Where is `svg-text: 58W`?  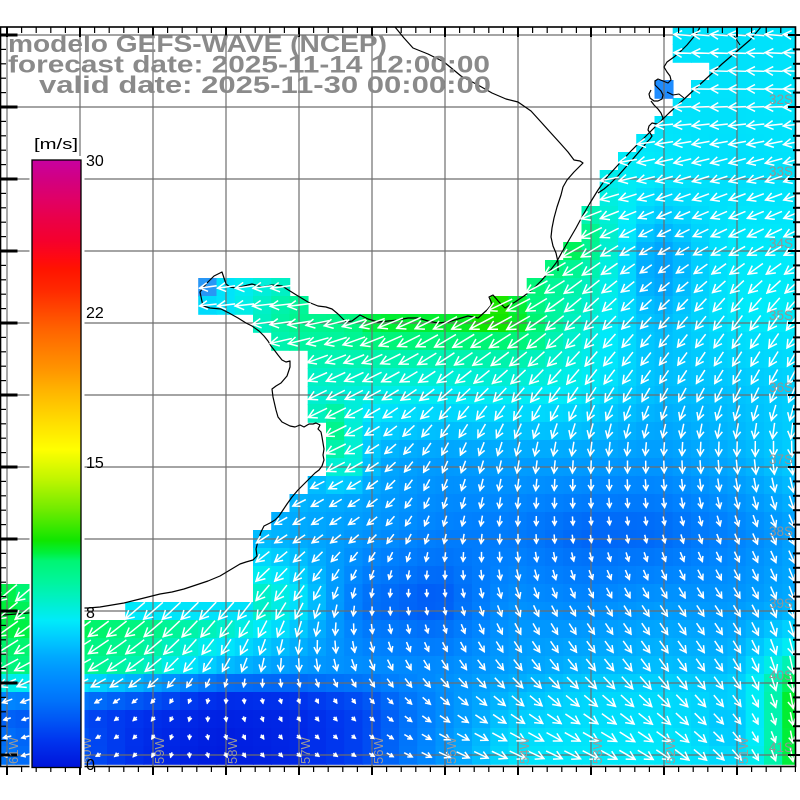 svg-text: 58W is located at coordinates (232, 750).